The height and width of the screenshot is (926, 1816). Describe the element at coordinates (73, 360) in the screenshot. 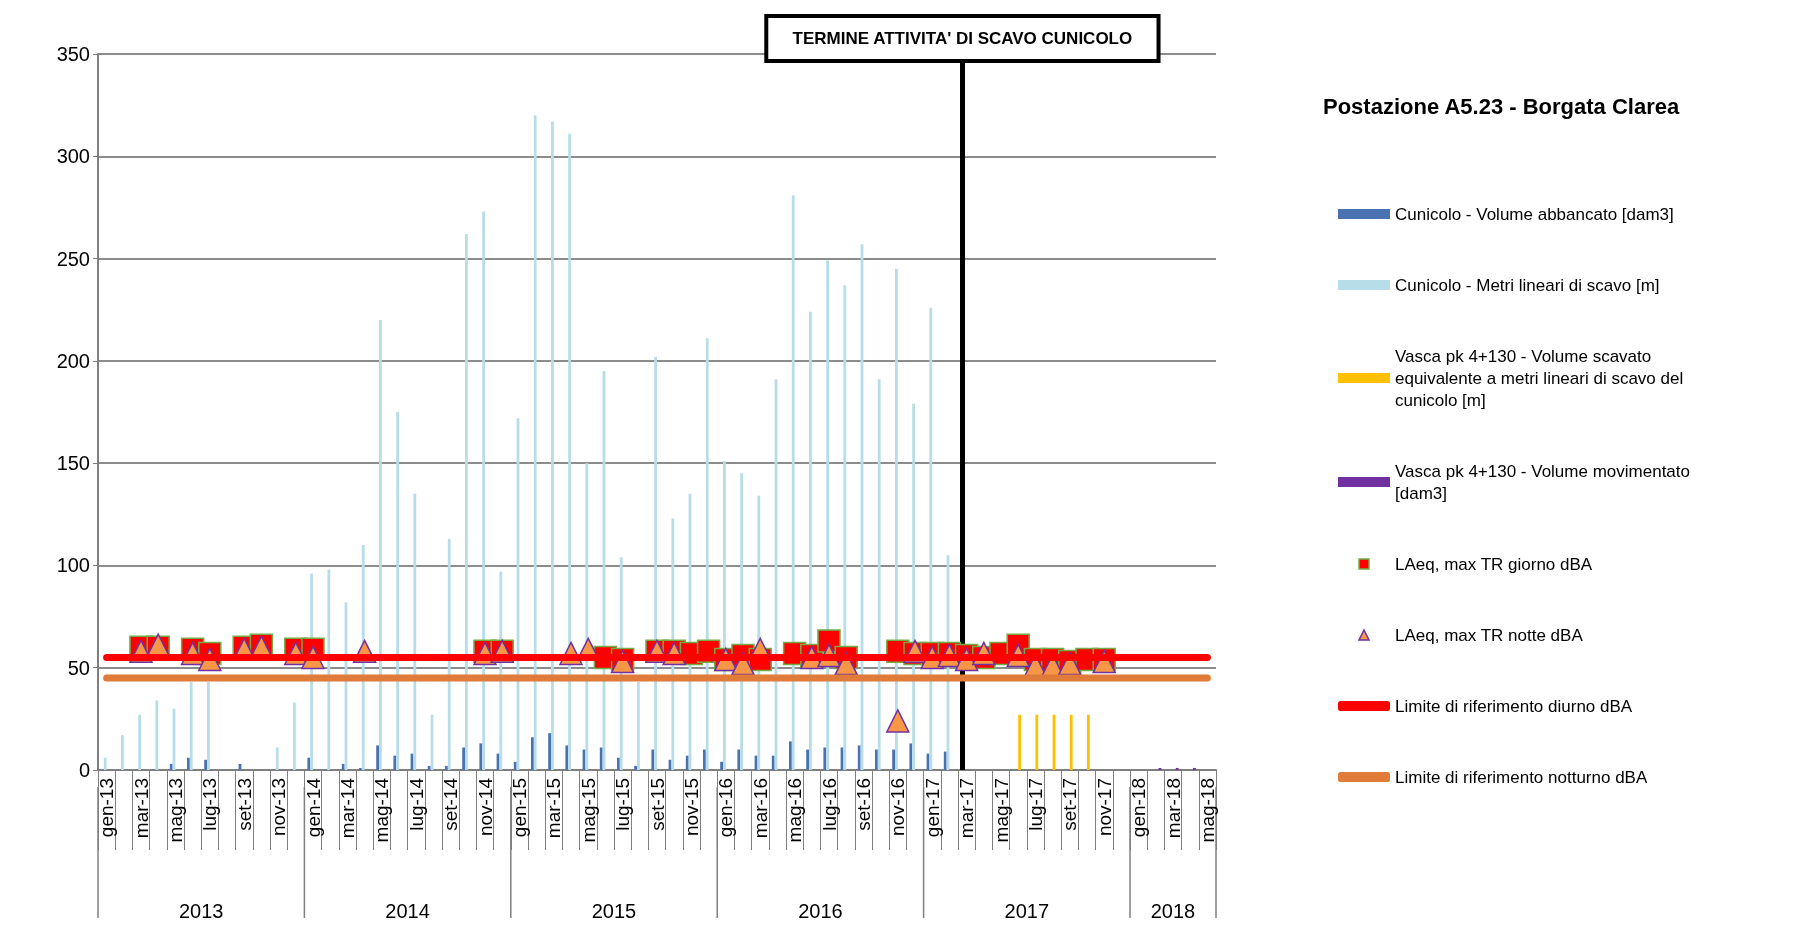

I see `y-tick-label: 200` at that location.